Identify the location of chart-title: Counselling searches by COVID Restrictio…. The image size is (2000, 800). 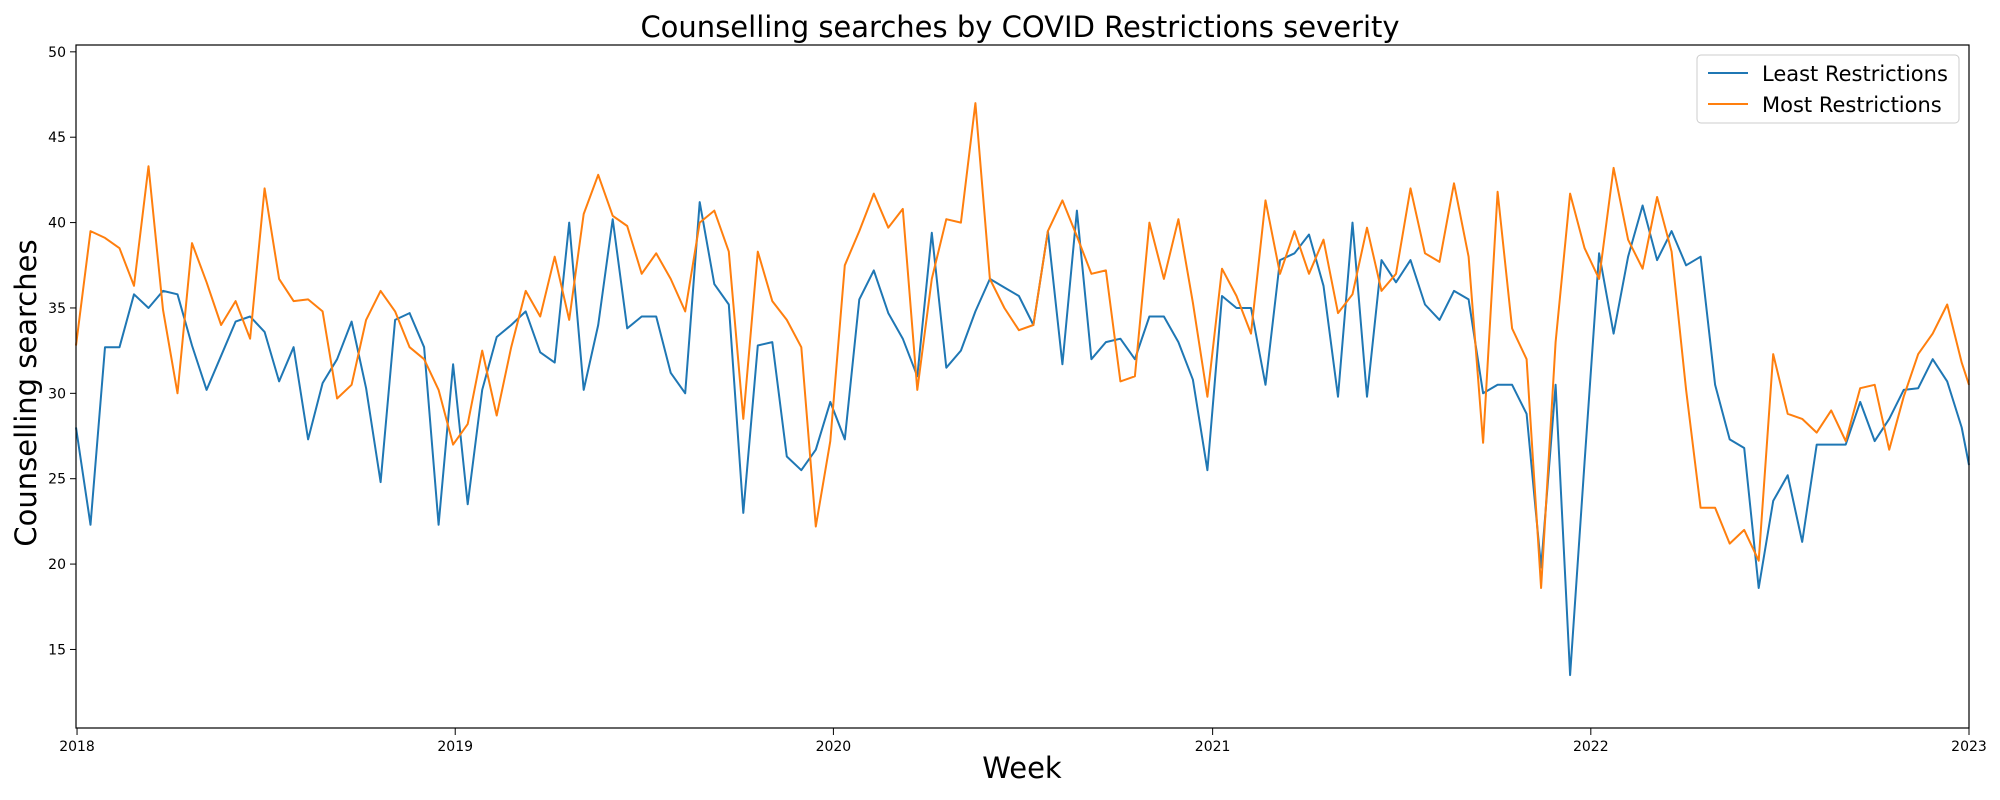
(1019, 27).